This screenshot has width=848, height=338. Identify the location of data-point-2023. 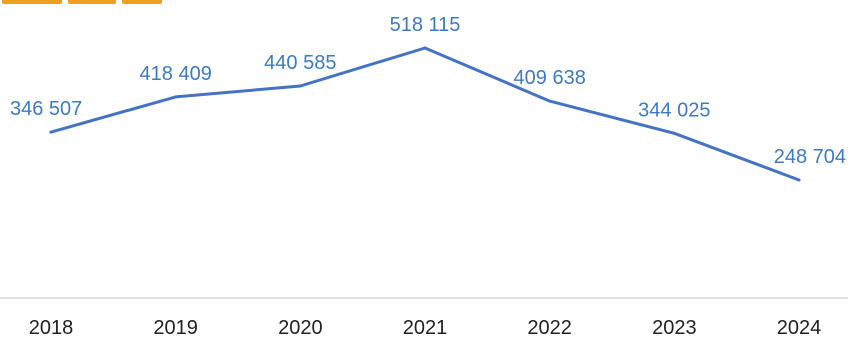
(674, 133).